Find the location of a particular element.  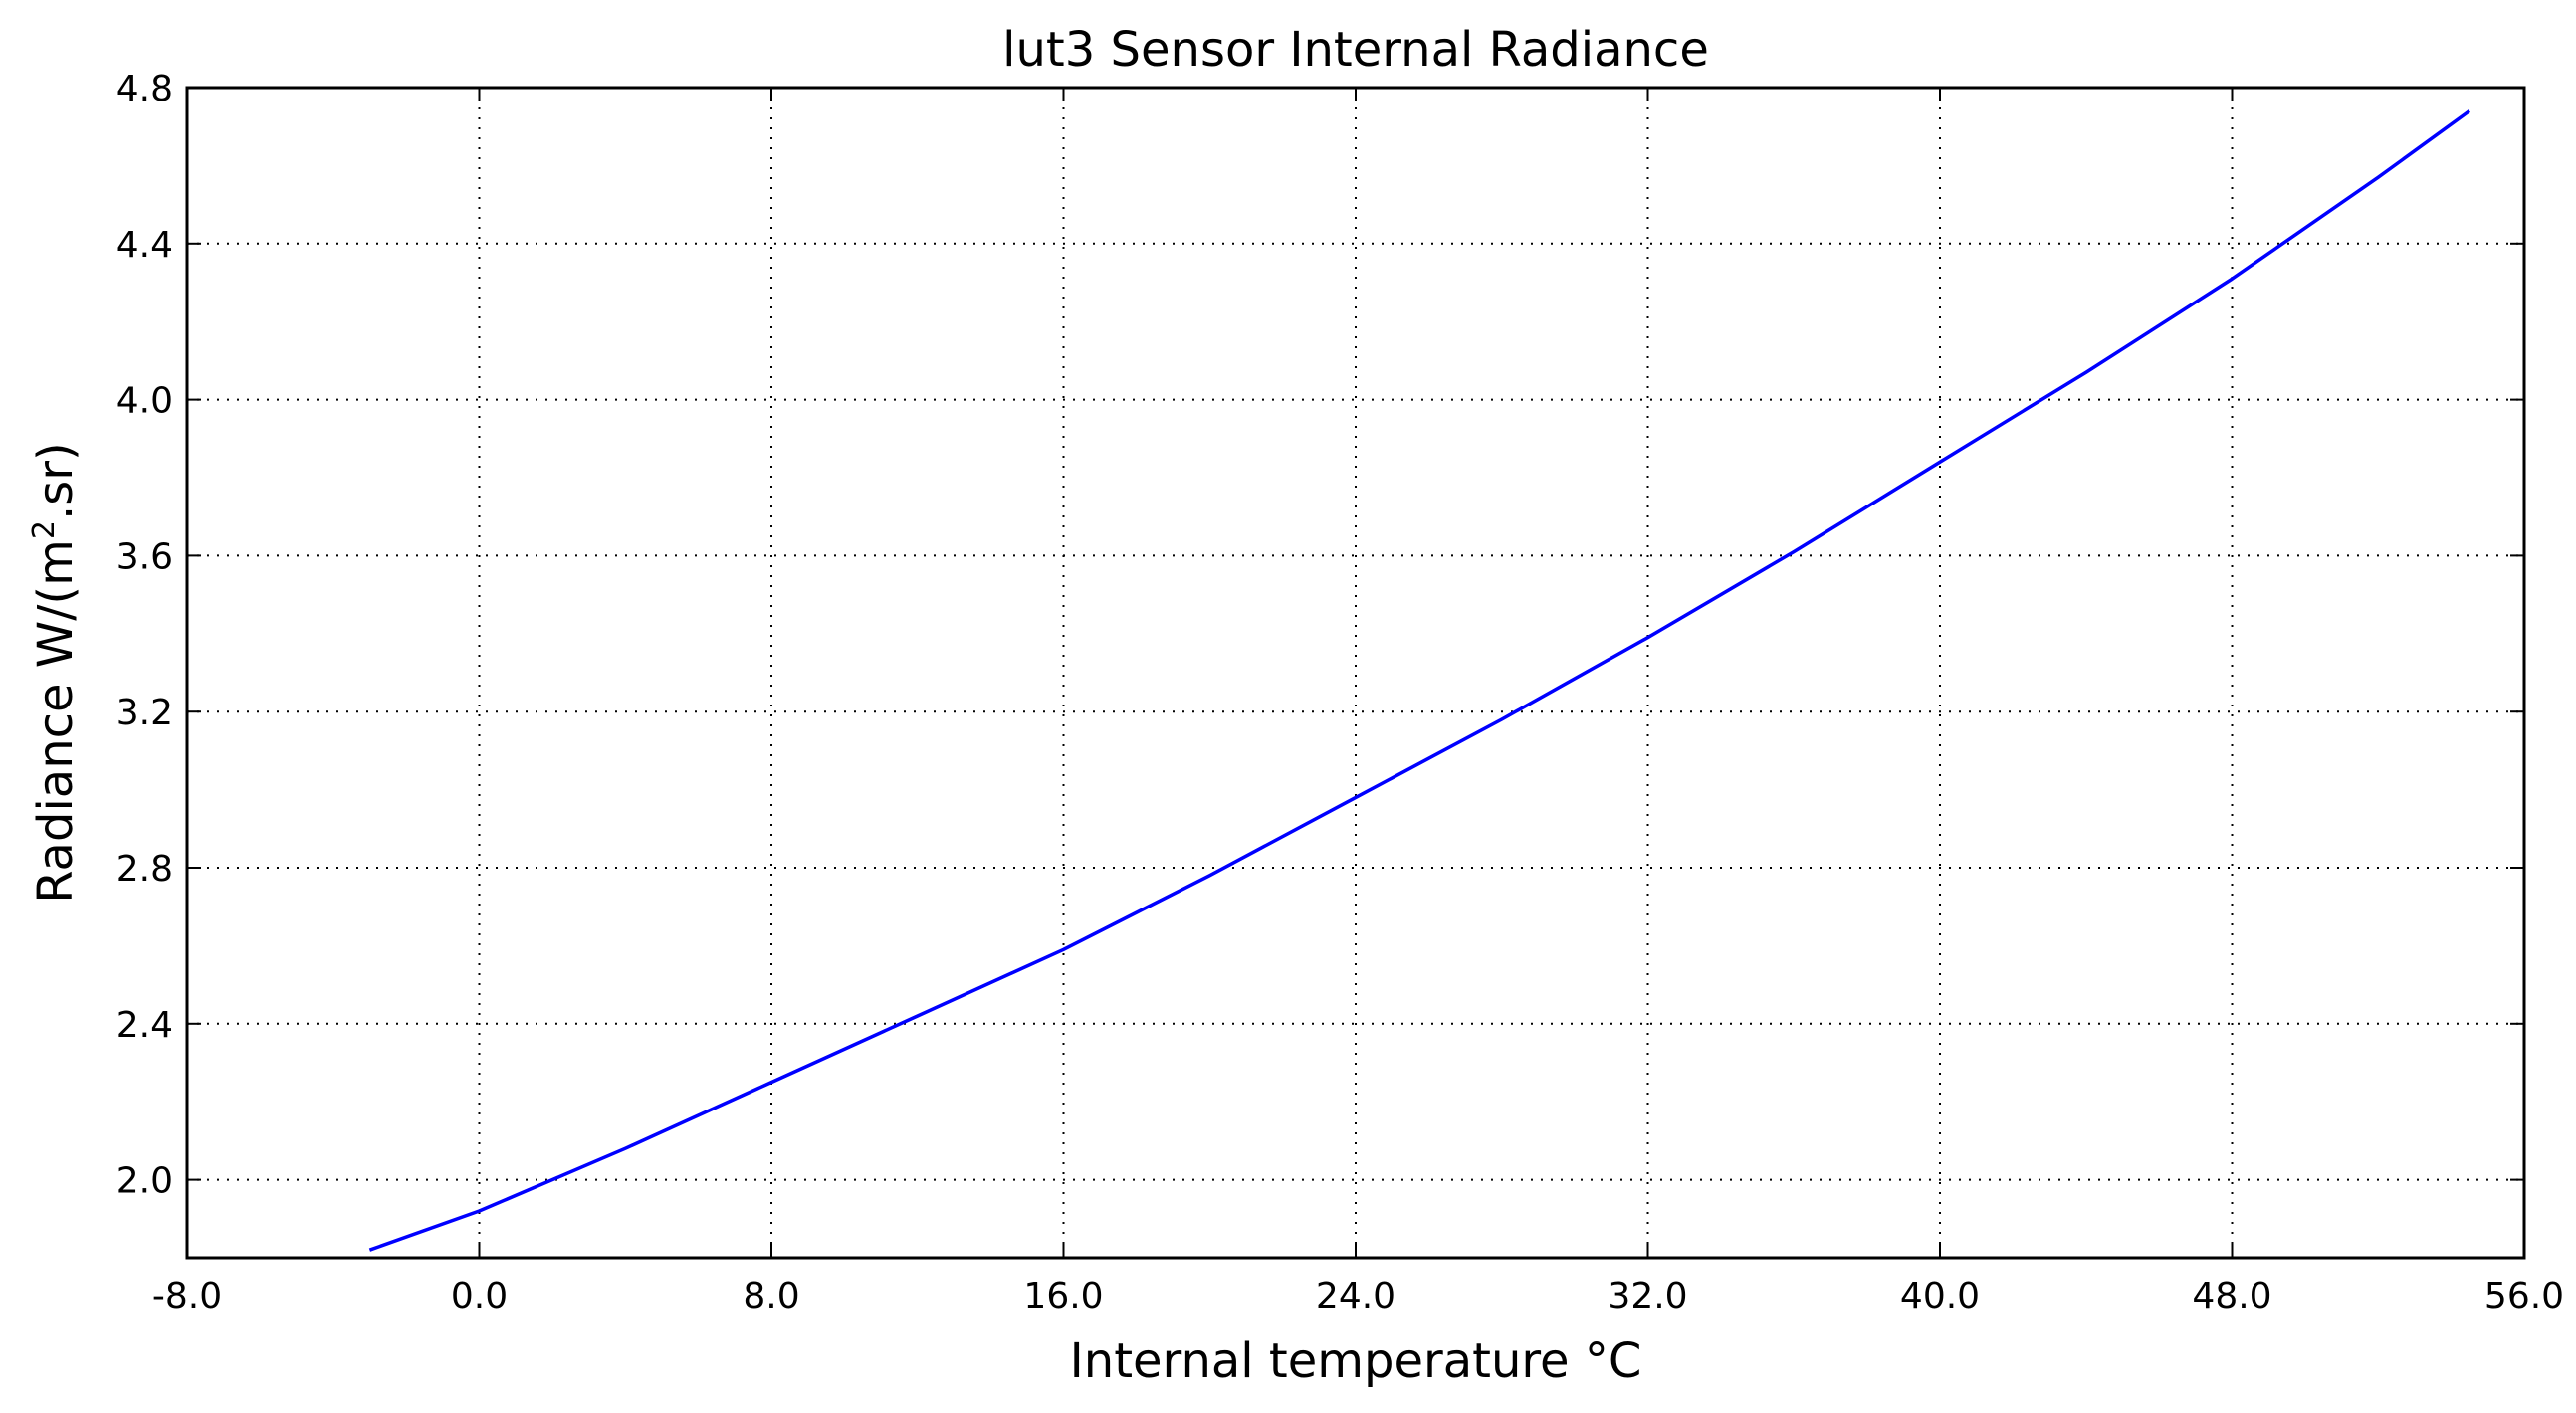

y-tick-label: 3.2 is located at coordinates (144, 713).